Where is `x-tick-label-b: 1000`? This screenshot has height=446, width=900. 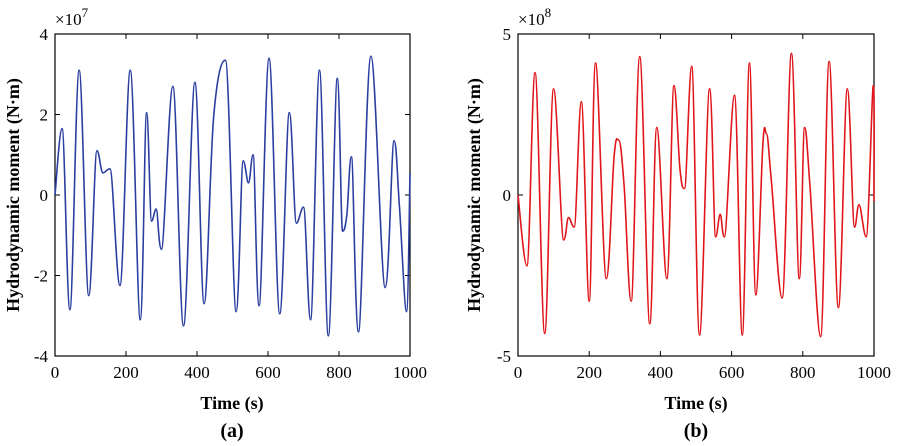 x-tick-label-b: 1000 is located at coordinates (874, 372).